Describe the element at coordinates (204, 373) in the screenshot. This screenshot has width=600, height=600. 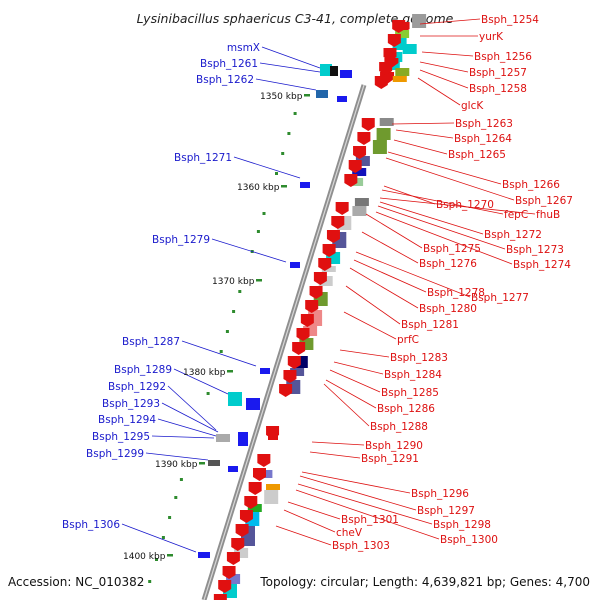
I see `kbp-label: 1380 kbp` at that location.